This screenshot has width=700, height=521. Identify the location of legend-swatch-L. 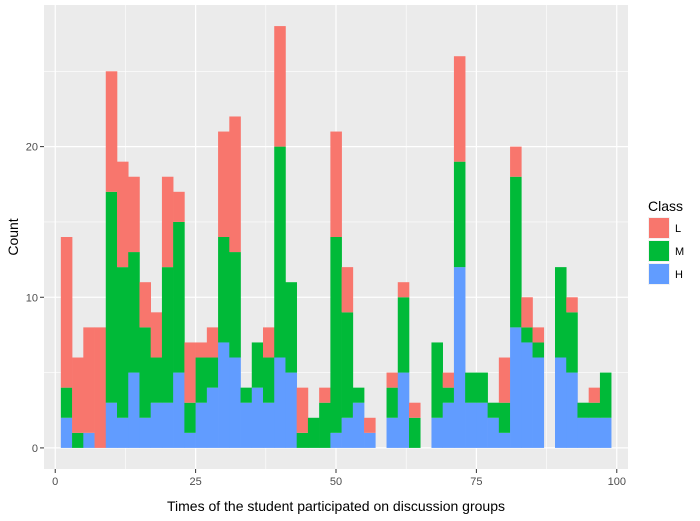
(659, 228).